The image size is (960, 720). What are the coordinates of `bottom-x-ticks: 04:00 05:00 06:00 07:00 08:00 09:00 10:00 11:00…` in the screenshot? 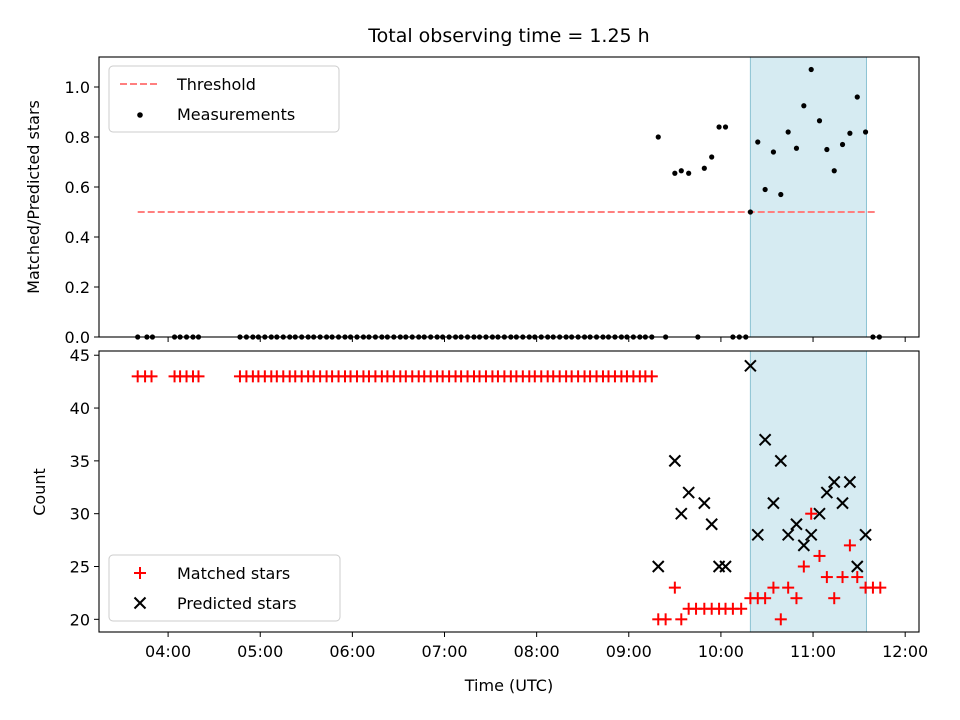 It's located at (536, 646).